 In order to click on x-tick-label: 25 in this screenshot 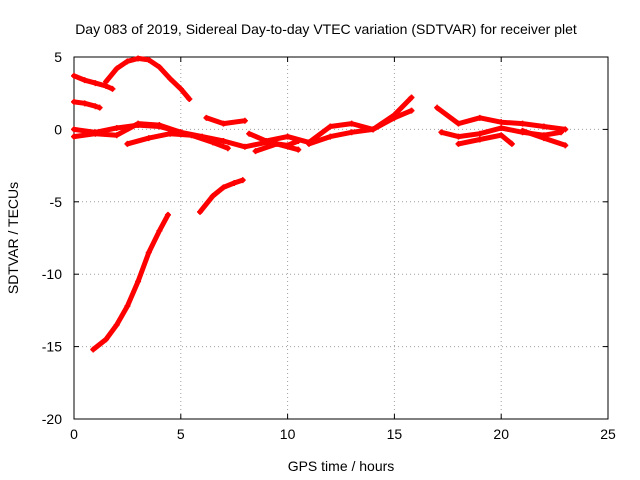, I will do `click(608, 434)`.